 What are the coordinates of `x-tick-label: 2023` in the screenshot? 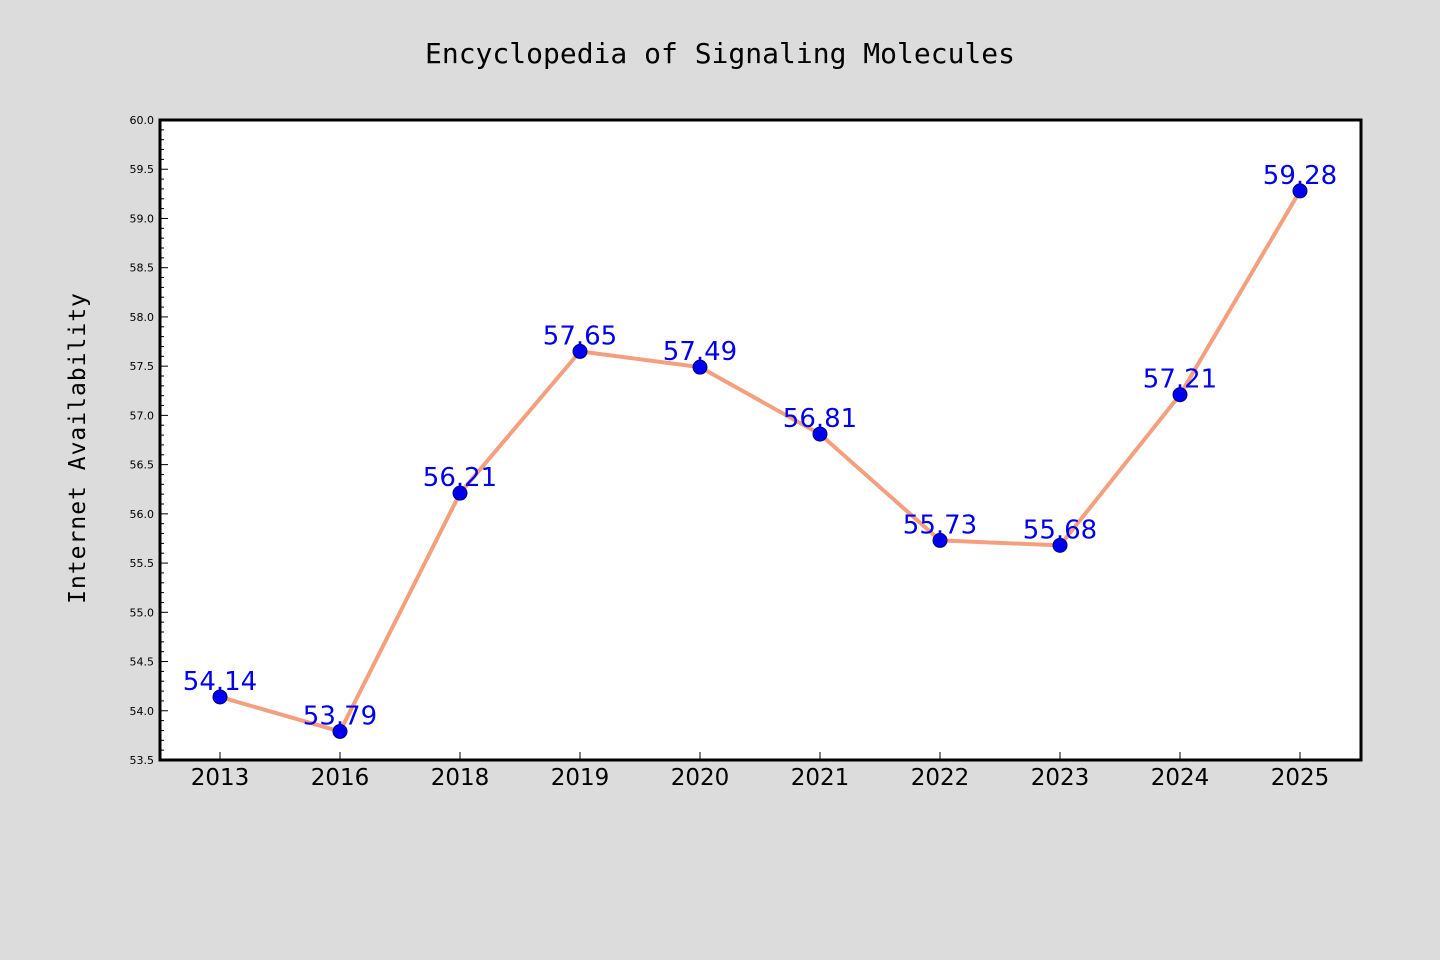 It's located at (1060, 778).